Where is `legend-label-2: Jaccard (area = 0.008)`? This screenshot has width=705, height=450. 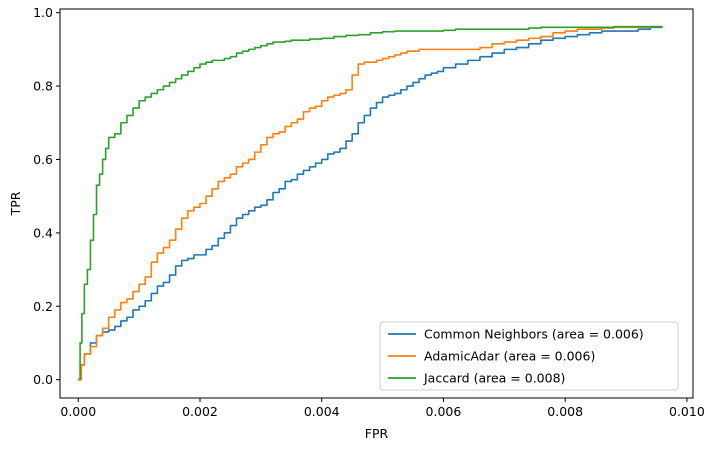 legend-label-2: Jaccard (area = 0.008) is located at coordinates (494, 378).